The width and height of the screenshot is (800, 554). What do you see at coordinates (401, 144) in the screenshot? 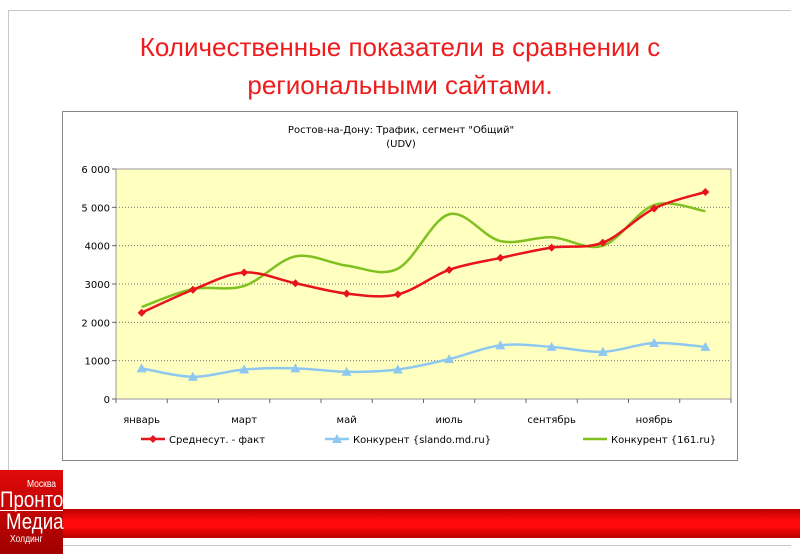
I see `chart-subtitle: (UDV)` at bounding box center [401, 144].